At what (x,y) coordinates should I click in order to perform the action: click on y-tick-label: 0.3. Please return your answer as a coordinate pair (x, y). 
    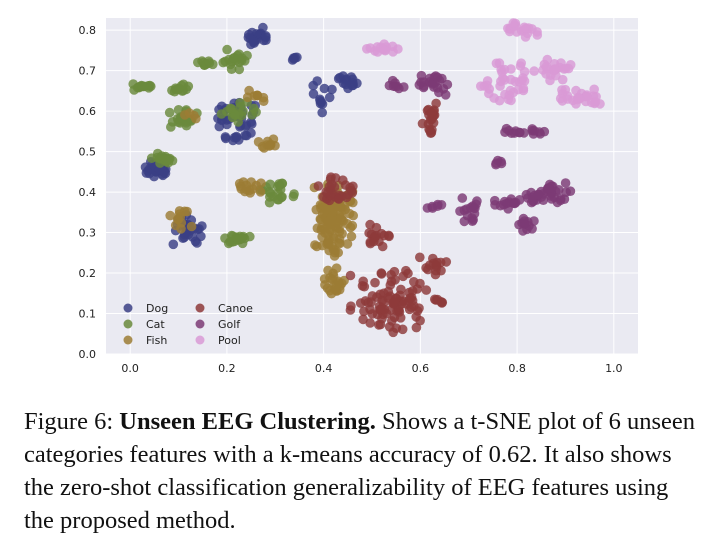
    Looking at the image, I should click on (88, 233).